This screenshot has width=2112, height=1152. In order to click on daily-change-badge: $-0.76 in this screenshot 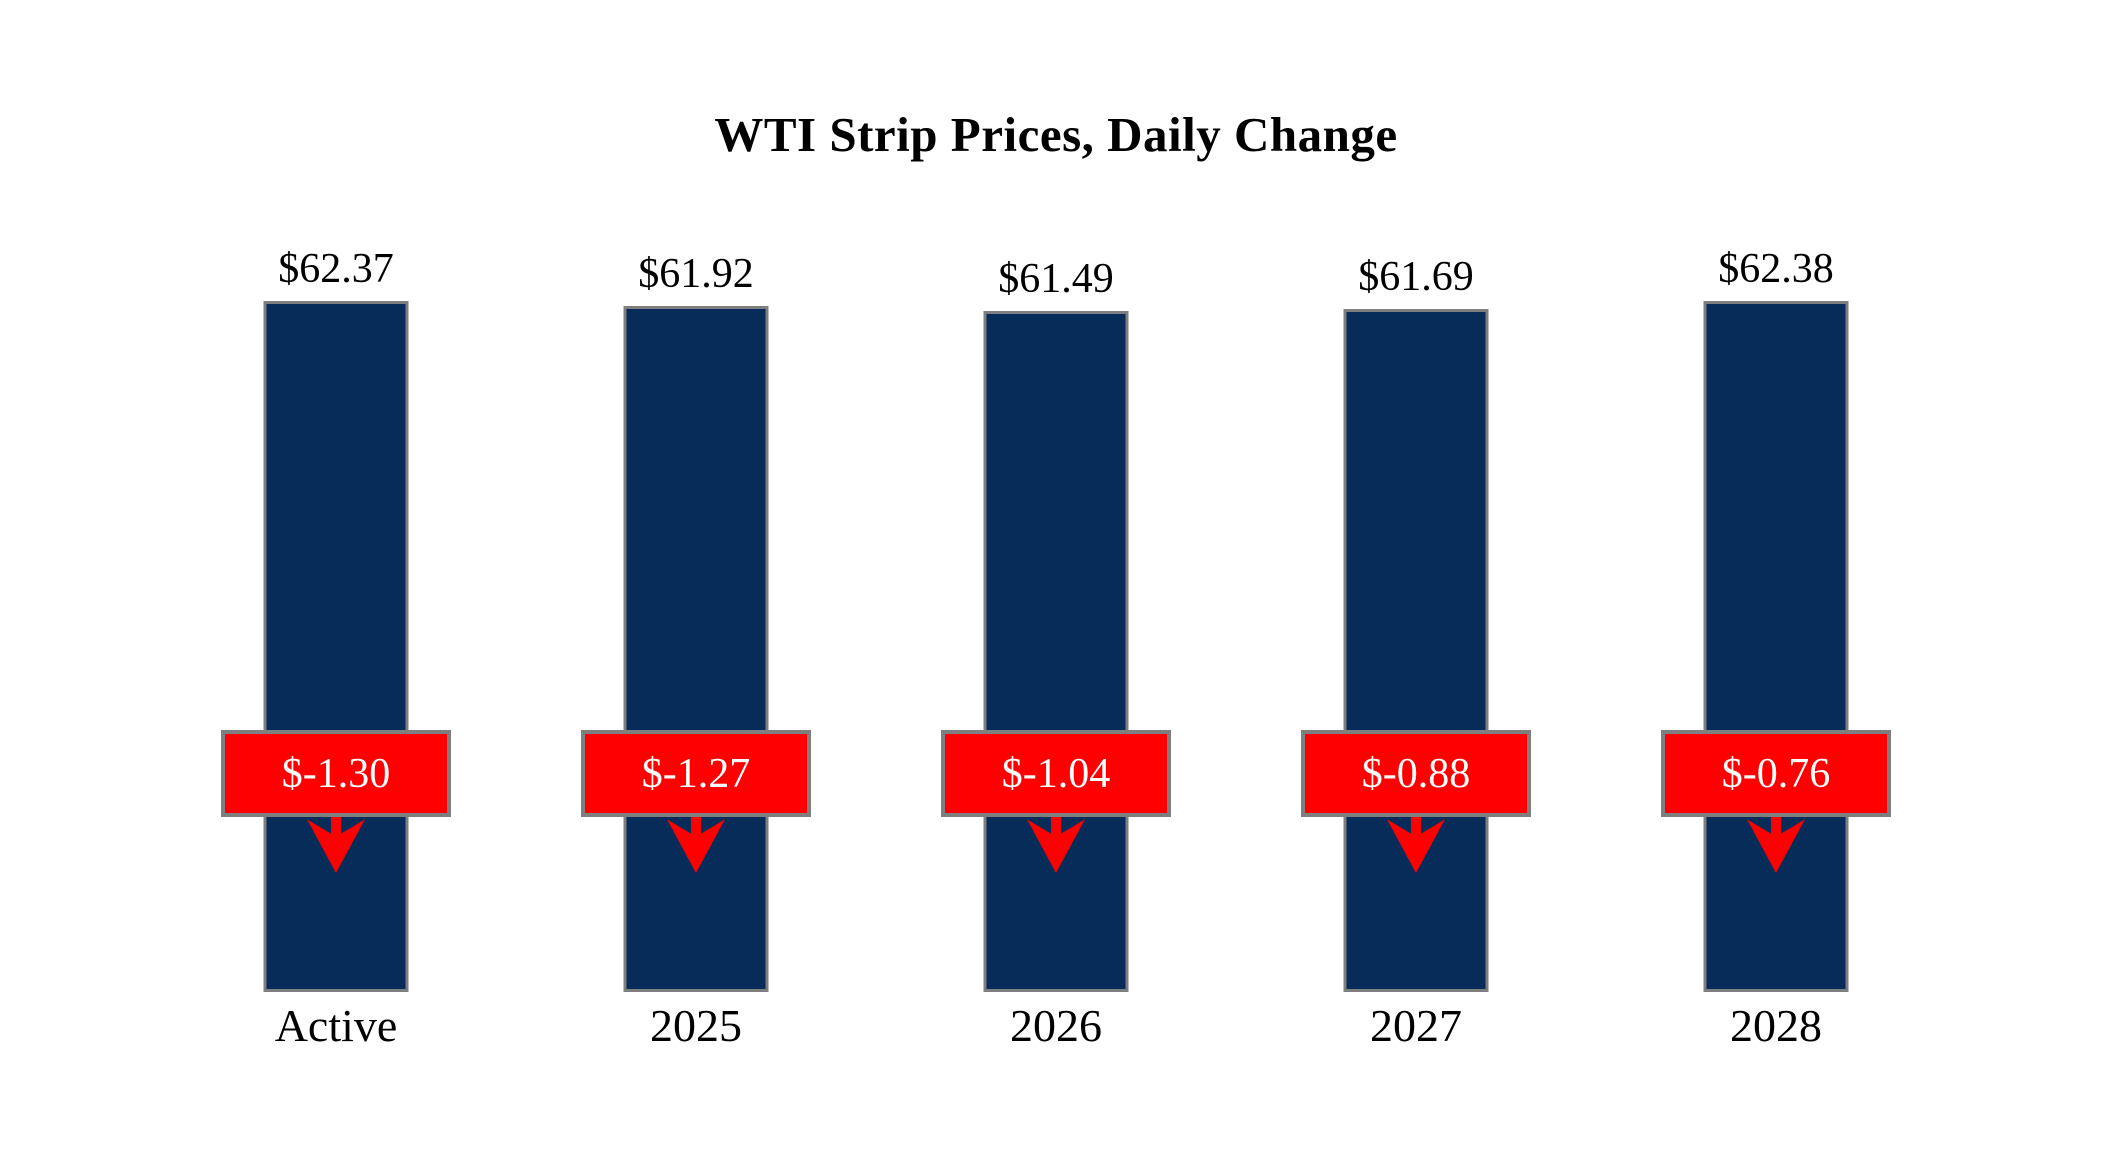, I will do `click(1776, 773)`.